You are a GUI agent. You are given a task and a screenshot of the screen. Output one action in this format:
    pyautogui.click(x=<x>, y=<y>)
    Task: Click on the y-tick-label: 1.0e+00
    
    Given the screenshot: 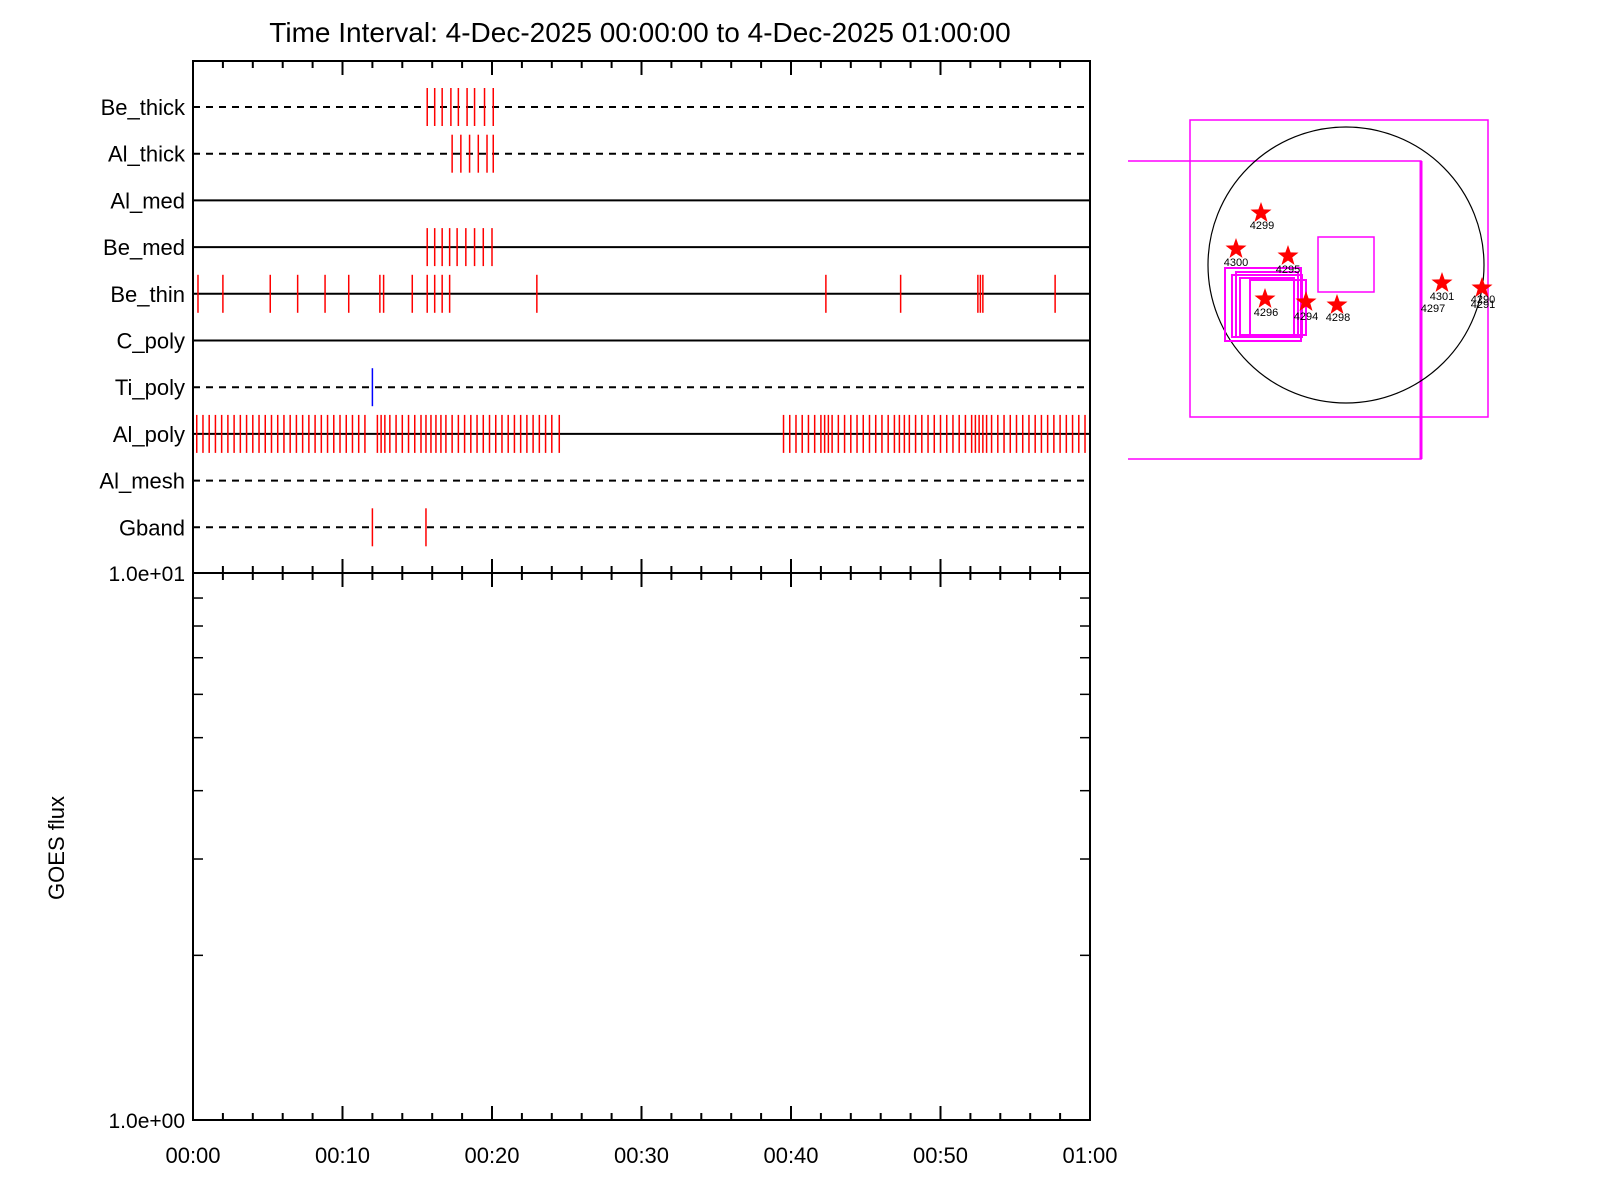 What is the action you would take?
    pyautogui.click(x=147, y=1121)
    